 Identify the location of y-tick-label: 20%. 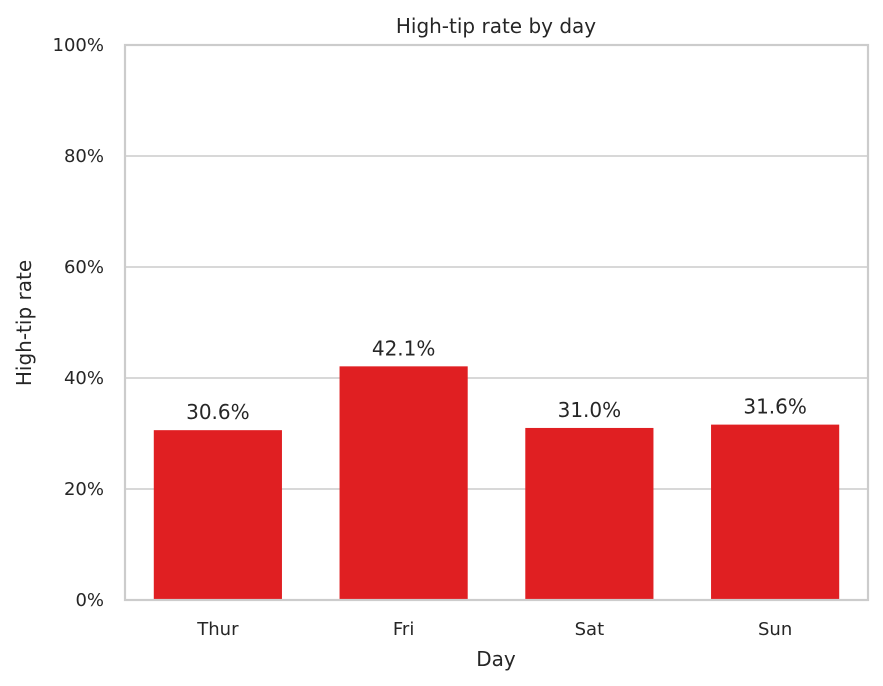
(84, 489).